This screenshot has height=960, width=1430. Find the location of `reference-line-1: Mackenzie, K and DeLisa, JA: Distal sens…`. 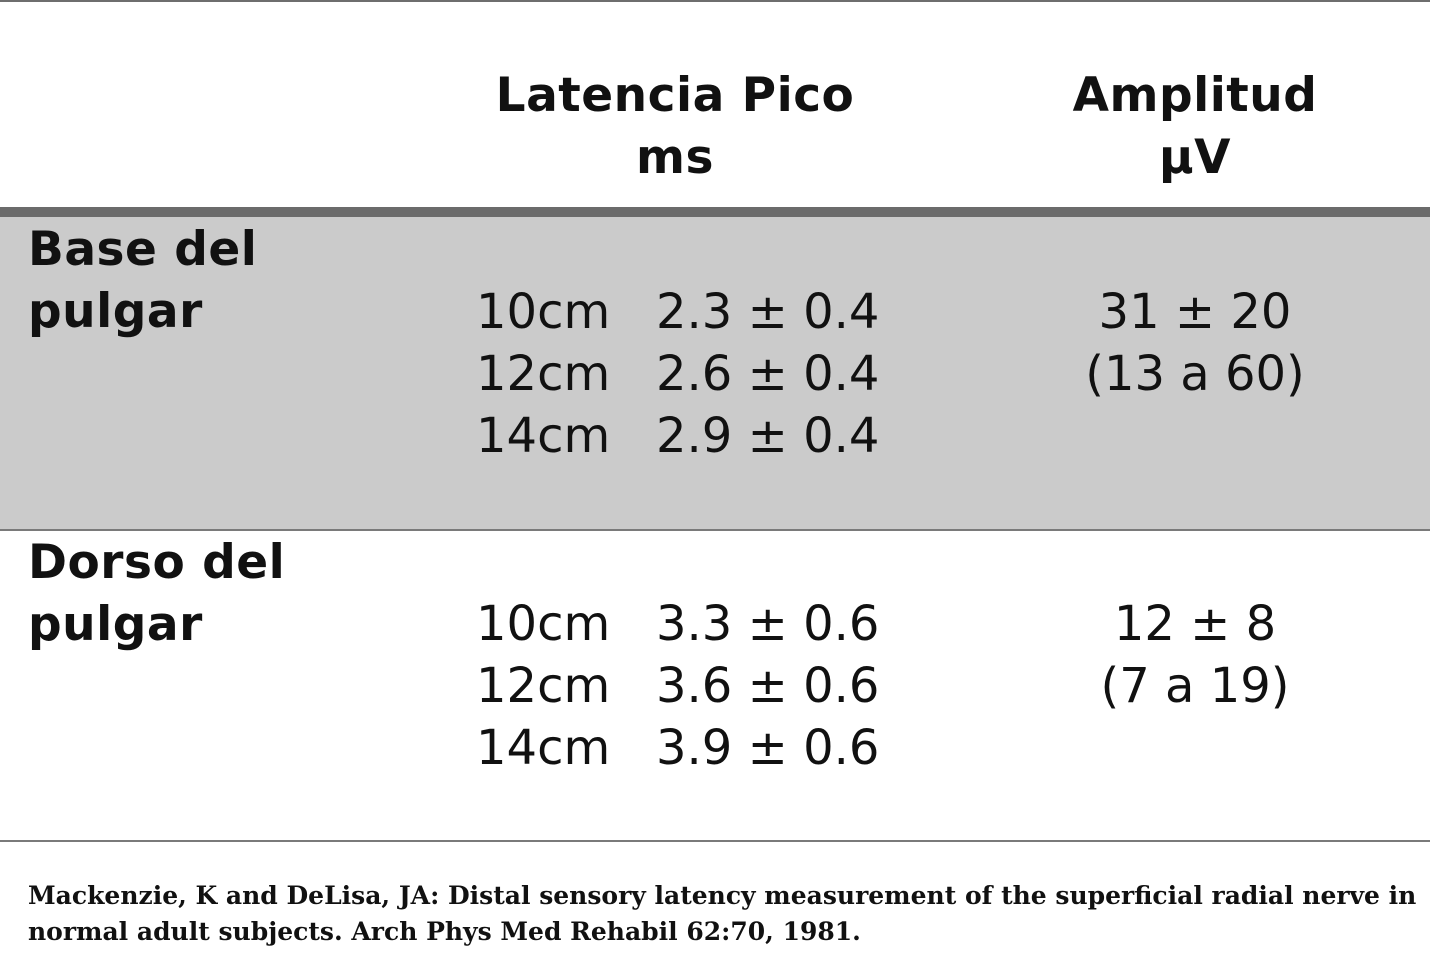

reference-line-1: Mackenzie, K and DeLisa, JA: Distal sens… is located at coordinates (722, 895).